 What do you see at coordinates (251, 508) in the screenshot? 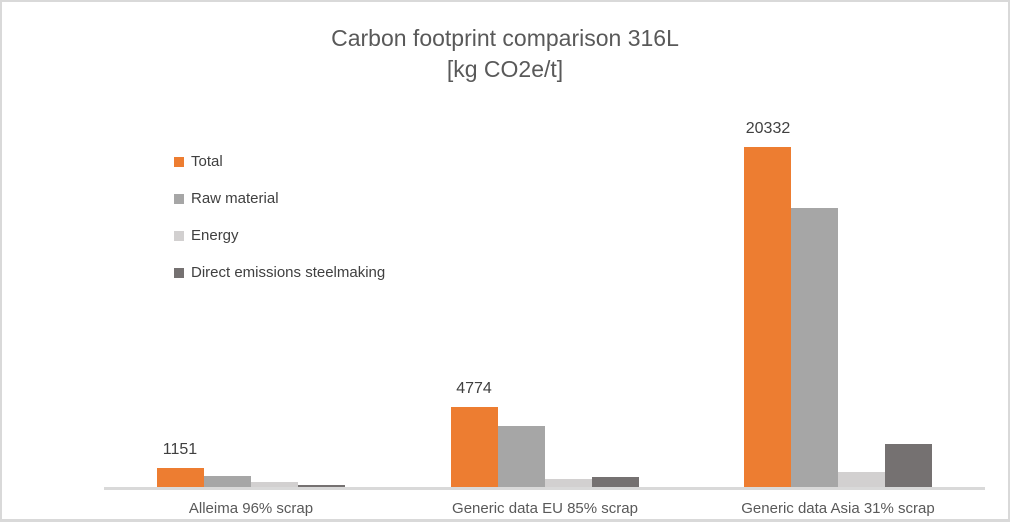
I see `category-label-alleima-96-scrap: Alleima 96% scrap` at bounding box center [251, 508].